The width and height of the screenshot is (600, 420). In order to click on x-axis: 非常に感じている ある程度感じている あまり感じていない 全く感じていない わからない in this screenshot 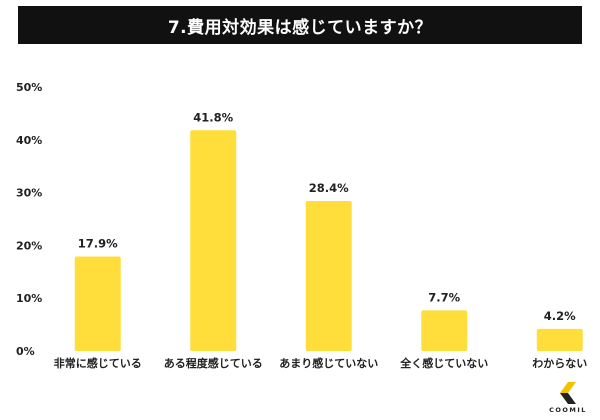, I will do `click(321, 363)`.